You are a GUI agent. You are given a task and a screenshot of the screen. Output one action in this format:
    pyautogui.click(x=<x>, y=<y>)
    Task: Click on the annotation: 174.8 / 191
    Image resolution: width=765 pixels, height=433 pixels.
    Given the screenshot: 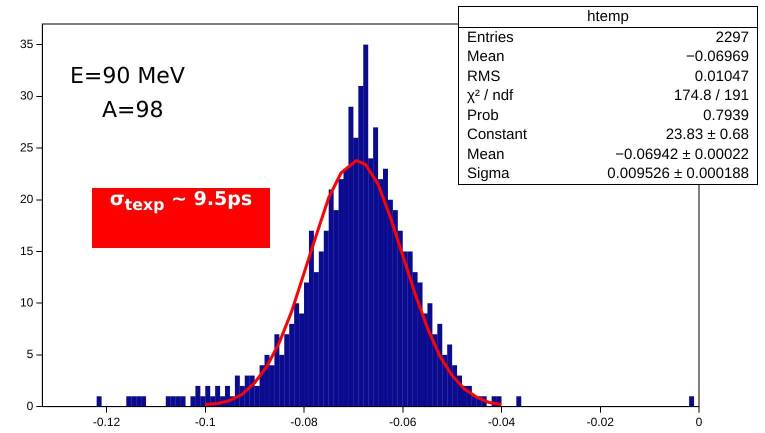 What is the action you would take?
    pyautogui.click(x=711, y=96)
    